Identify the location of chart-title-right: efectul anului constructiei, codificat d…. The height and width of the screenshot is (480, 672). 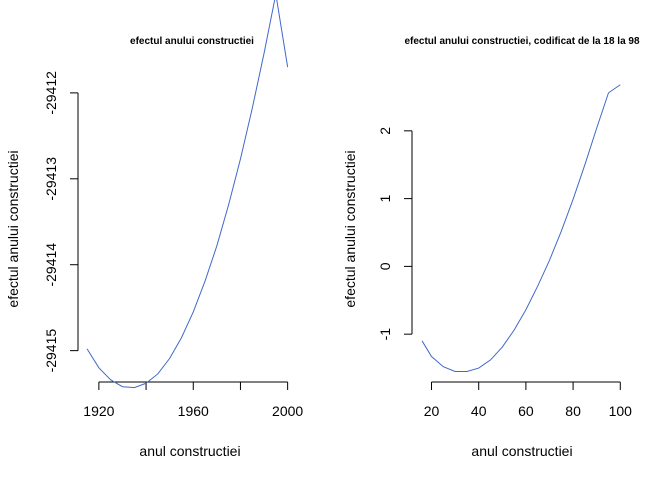
(522, 41).